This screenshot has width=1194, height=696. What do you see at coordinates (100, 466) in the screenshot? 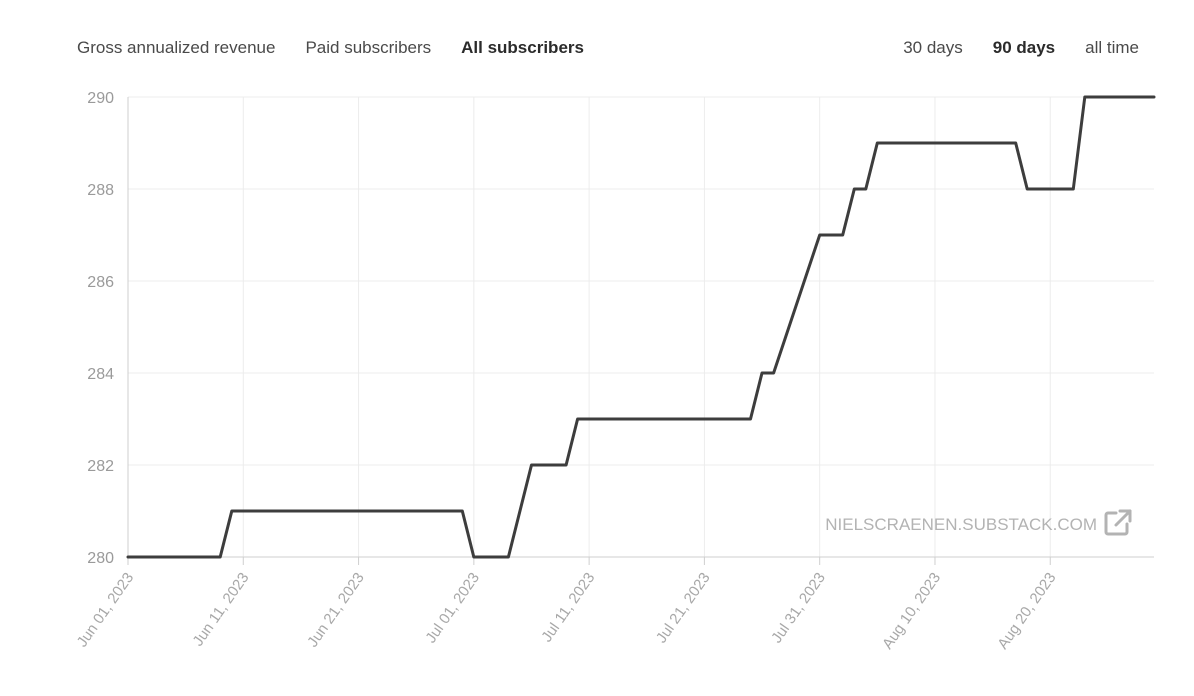
I see `y-tick-label: 282` at bounding box center [100, 466].